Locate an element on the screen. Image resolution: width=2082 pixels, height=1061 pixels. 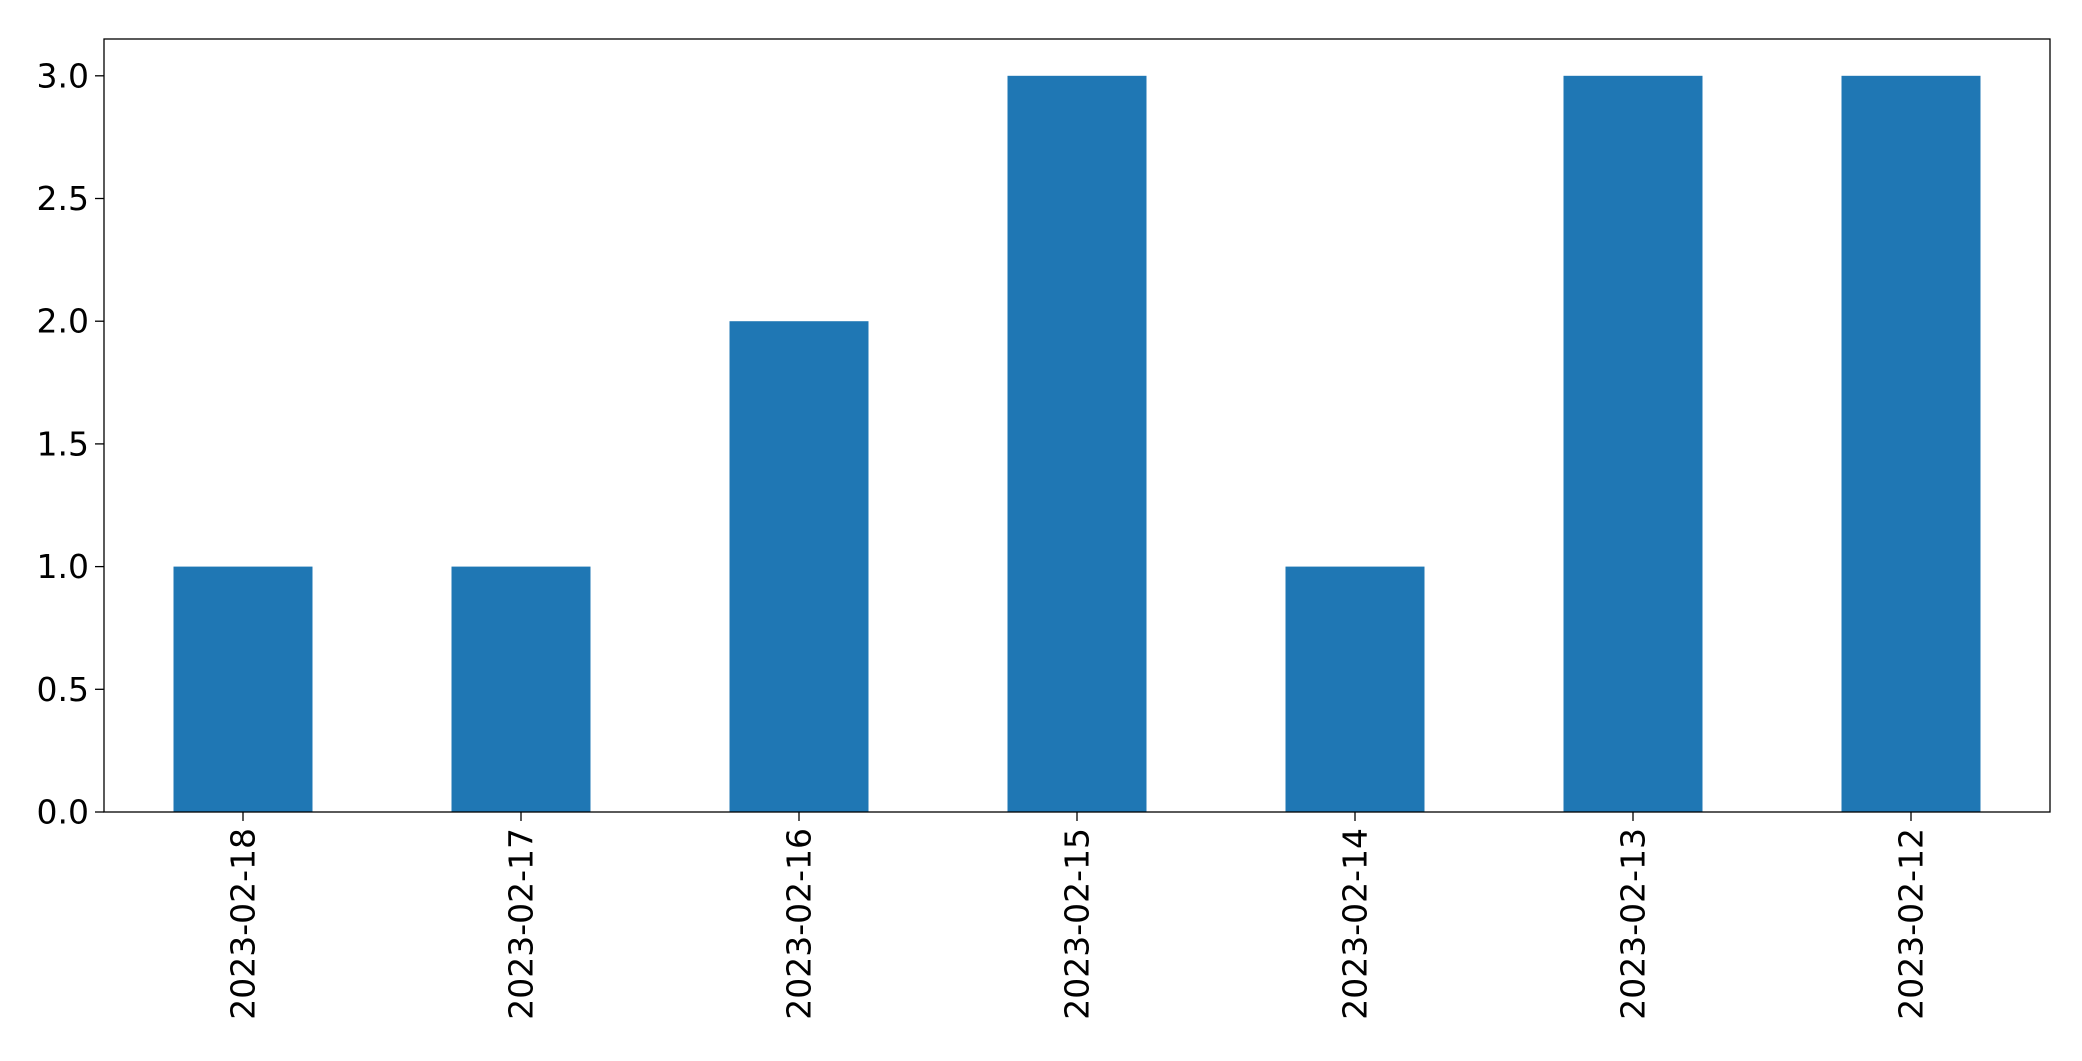
y-tick-label: 1.0 is located at coordinates (63, 566).